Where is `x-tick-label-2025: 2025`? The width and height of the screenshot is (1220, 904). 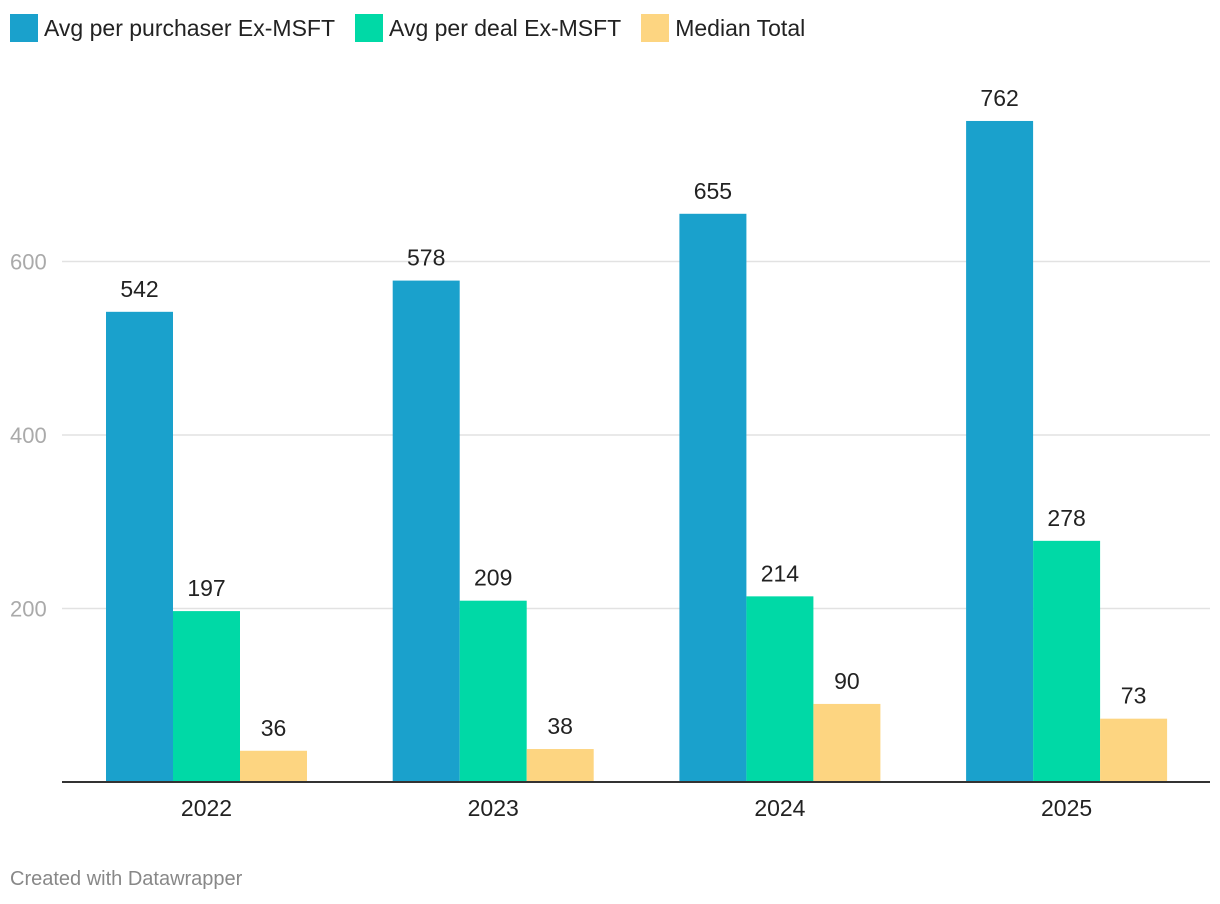
x-tick-label-2025: 2025 is located at coordinates (1066, 808).